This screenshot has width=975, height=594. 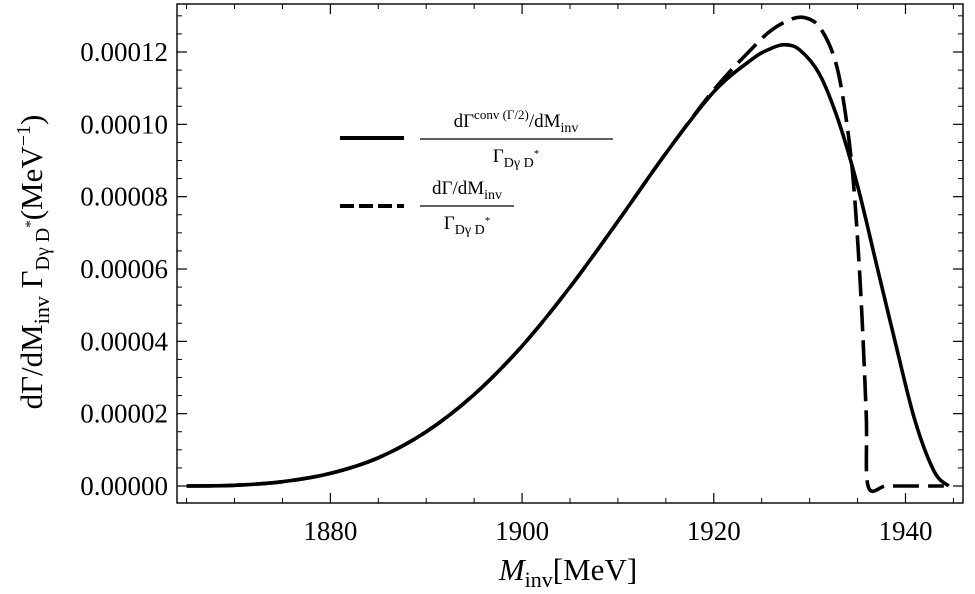 I want to click on y-tick-label: 0.00012, so click(x=124, y=52).